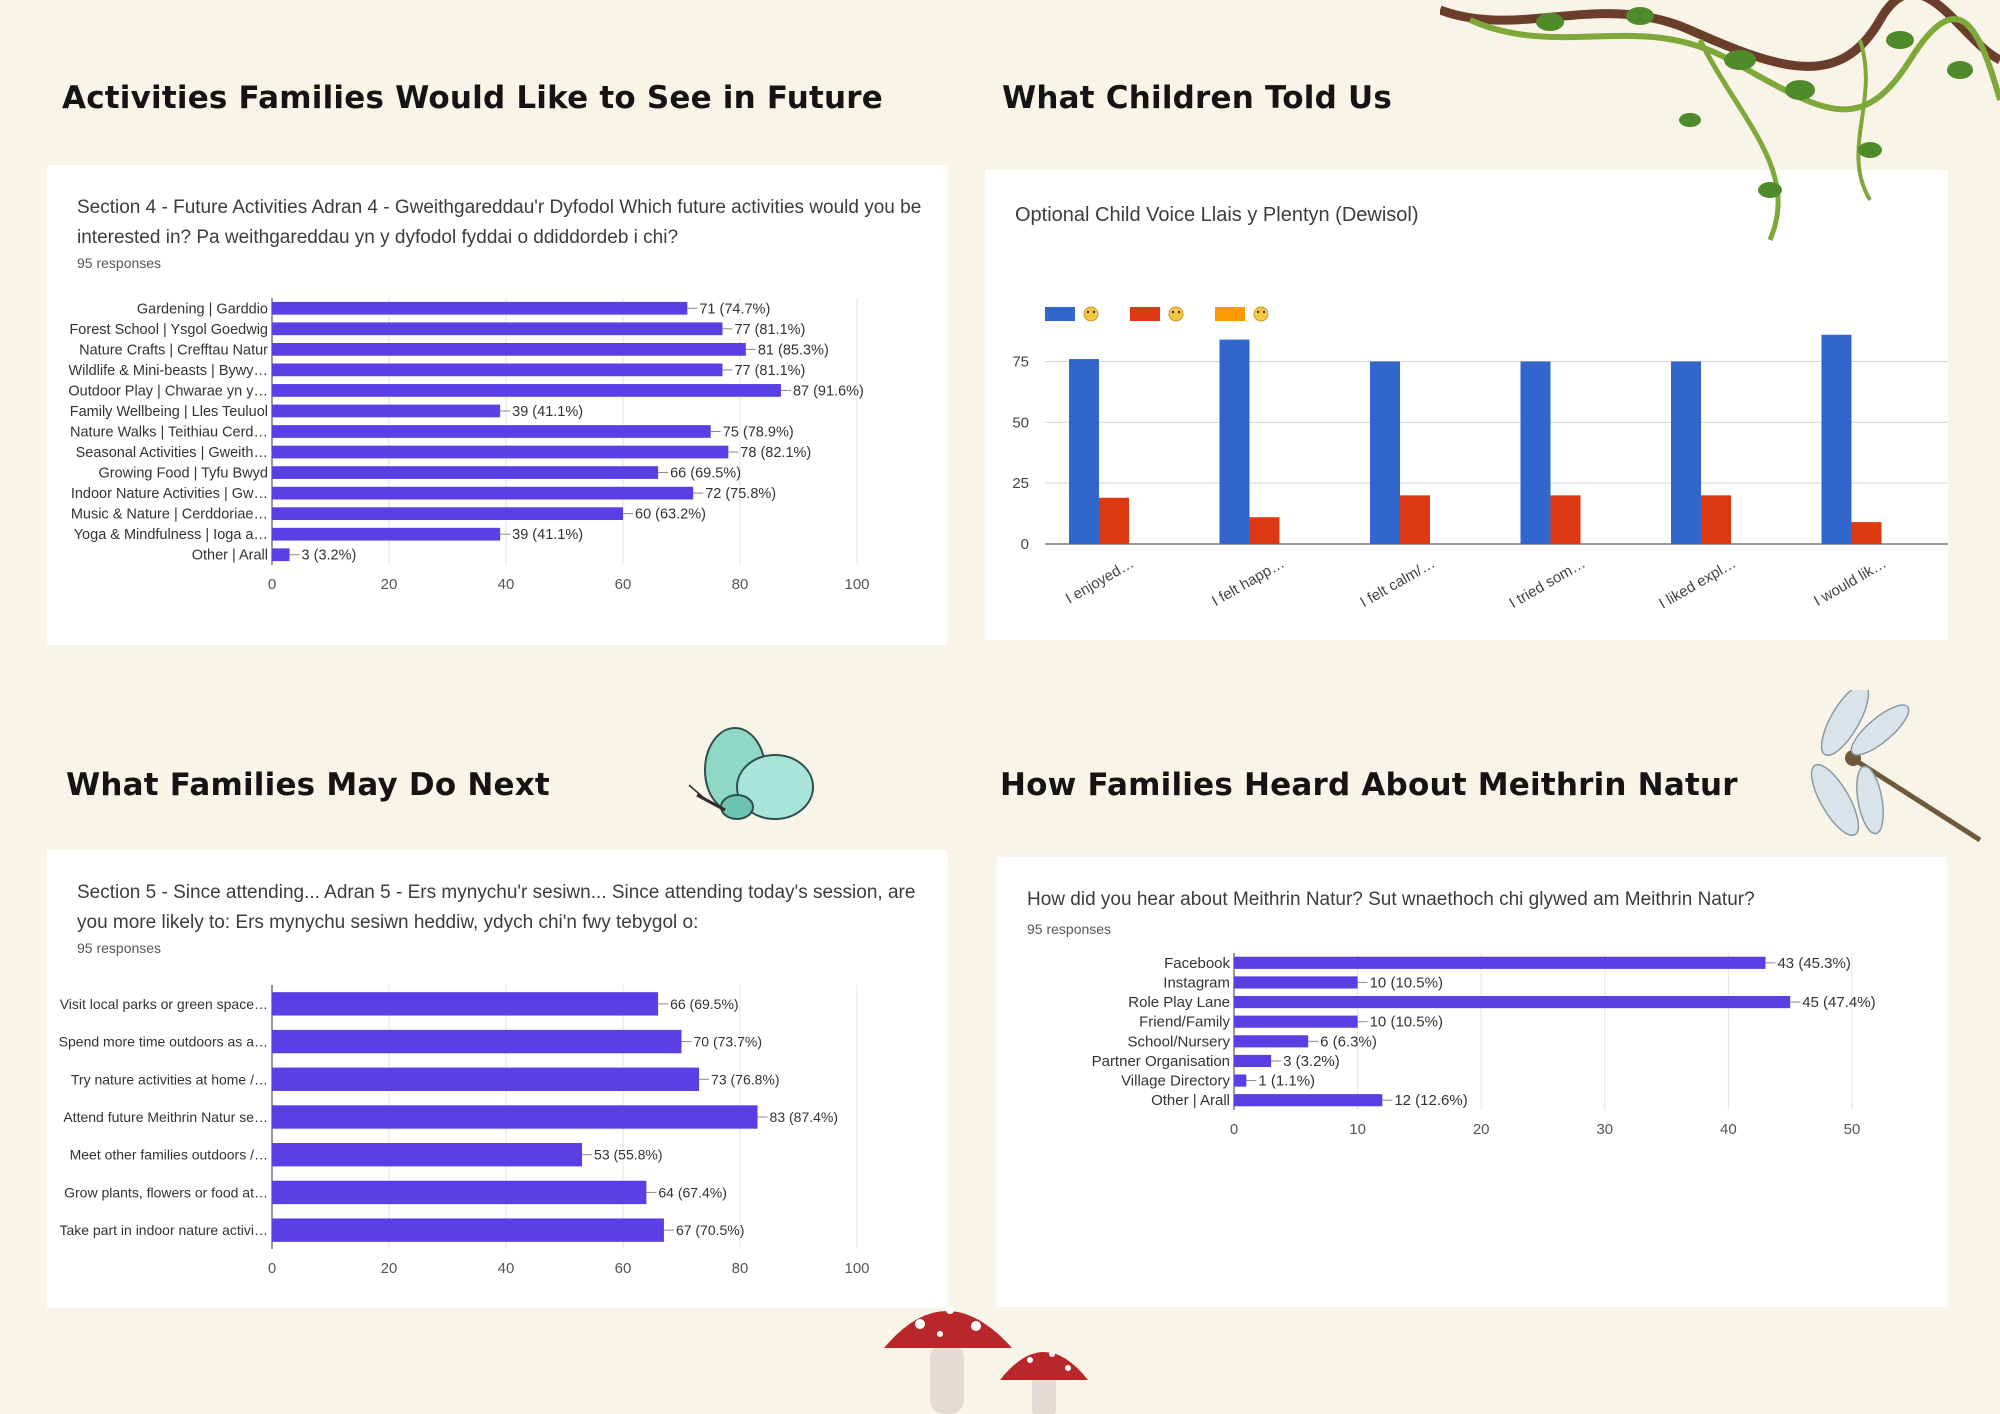 This screenshot has height=1414, width=2000. What do you see at coordinates (1261, 314) in the screenshot?
I see `frowning-face-icon` at bounding box center [1261, 314].